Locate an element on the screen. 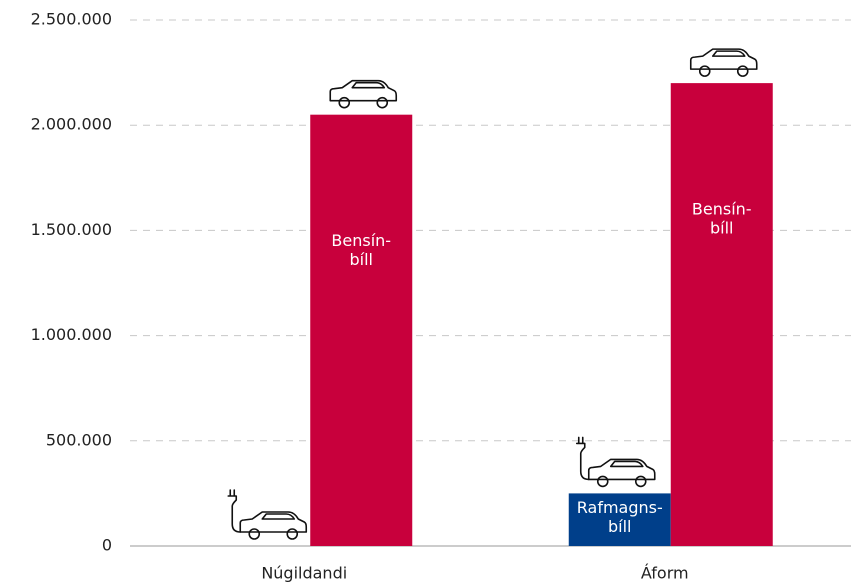  y-tick-label: 2.500.000 is located at coordinates (71, 19).